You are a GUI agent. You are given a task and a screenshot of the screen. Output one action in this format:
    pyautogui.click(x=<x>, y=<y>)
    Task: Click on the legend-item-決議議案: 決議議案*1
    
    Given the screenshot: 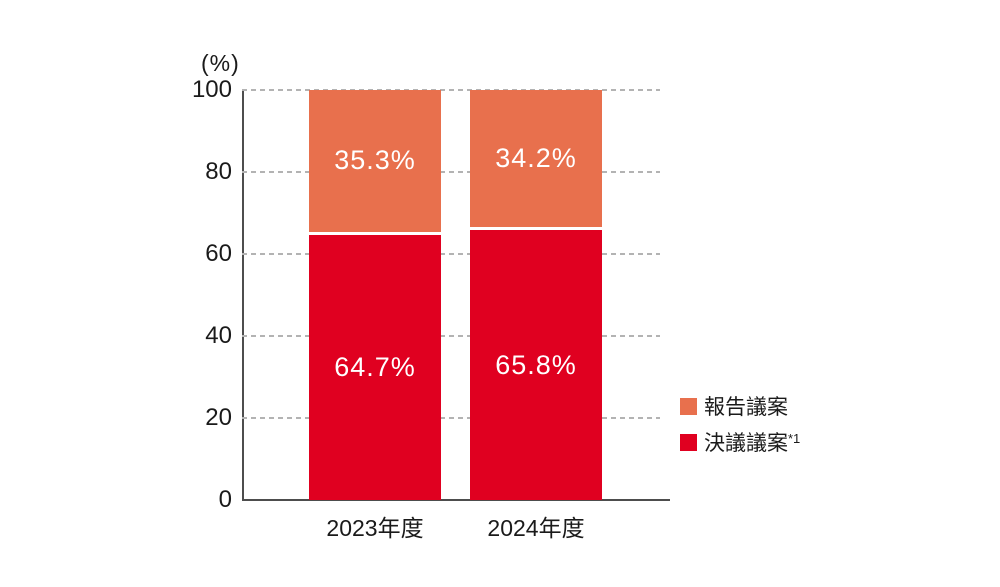 What is the action you would take?
    pyautogui.click(x=740, y=442)
    